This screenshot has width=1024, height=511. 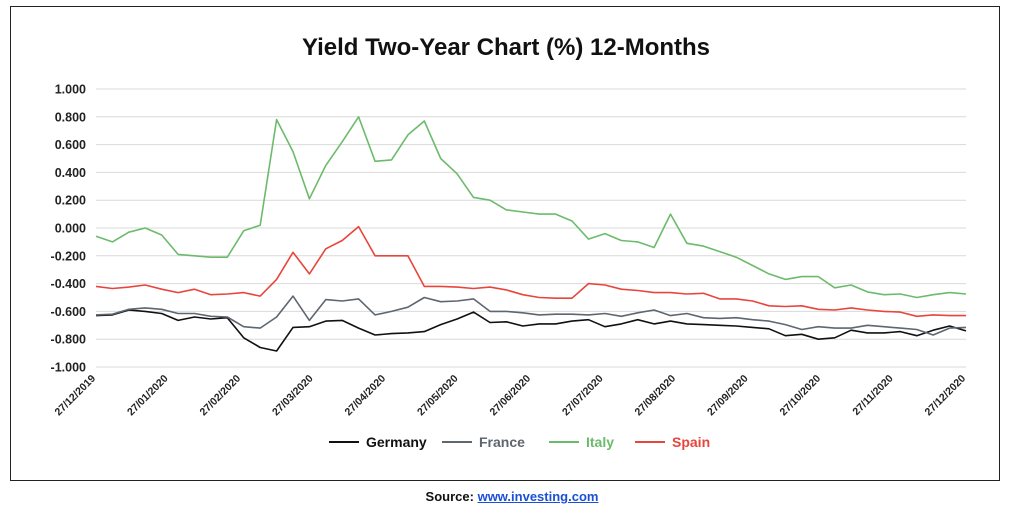 What do you see at coordinates (365, 396) in the screenshot?
I see `x-tick-label: 27/04/2020` at bounding box center [365, 396].